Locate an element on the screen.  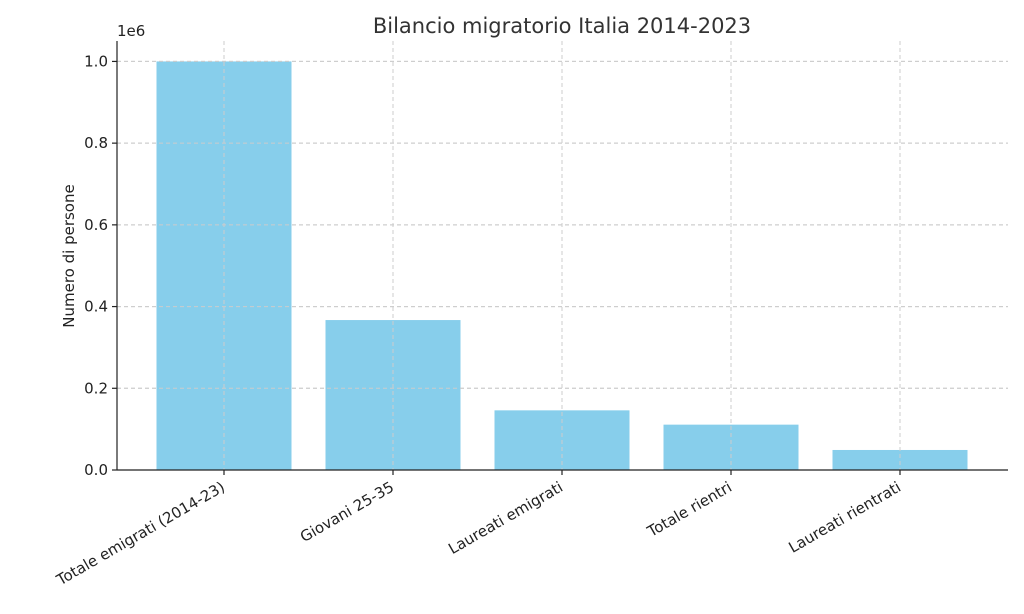
x-tick-label: Giovani 25-35 is located at coordinates (347, 512).